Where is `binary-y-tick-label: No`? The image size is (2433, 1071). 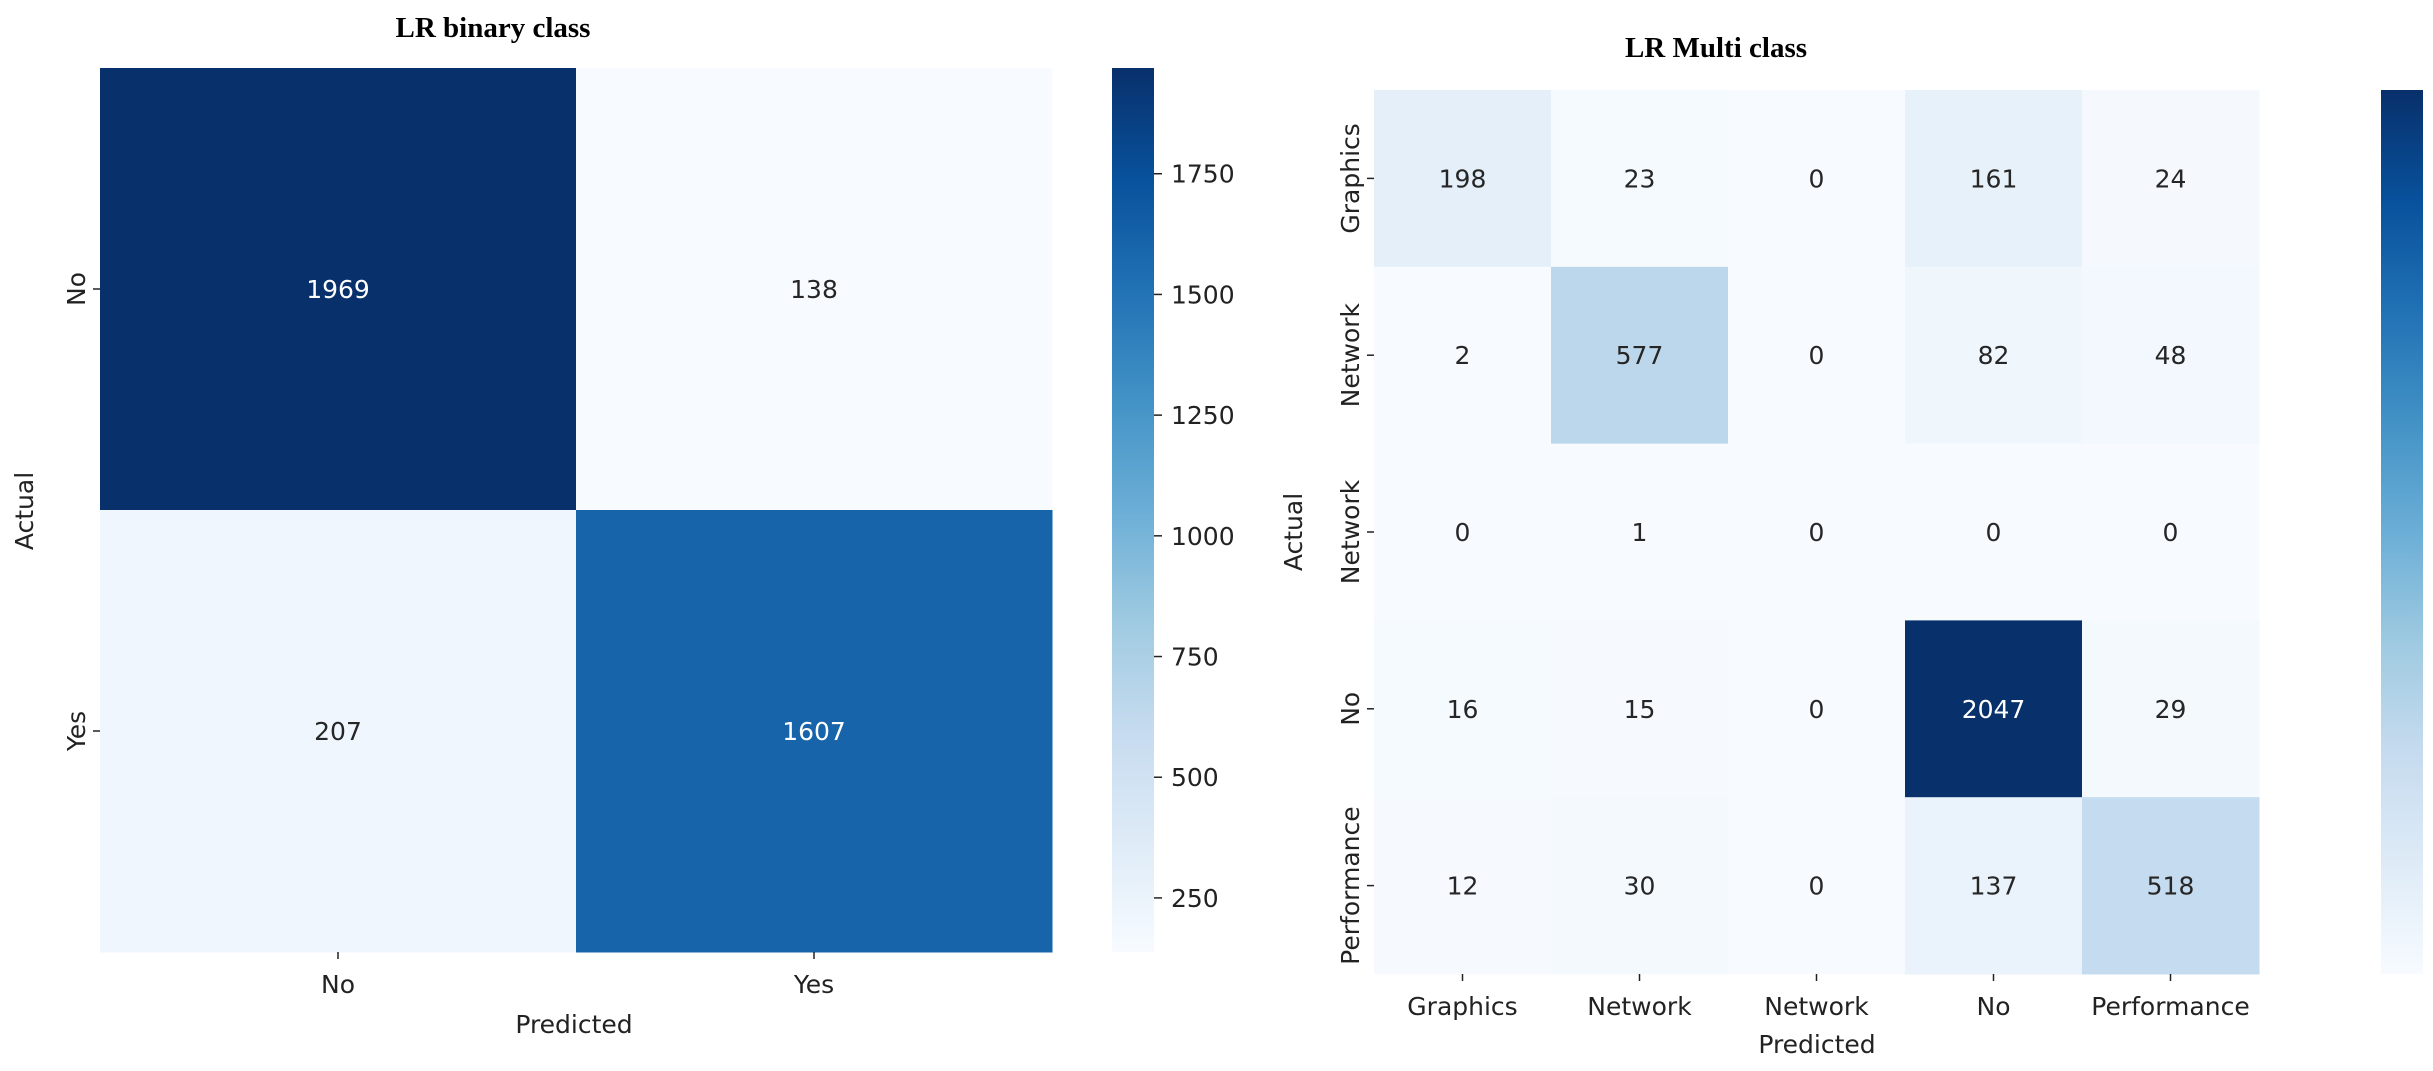
binary-y-tick-label: No is located at coordinates (76, 289).